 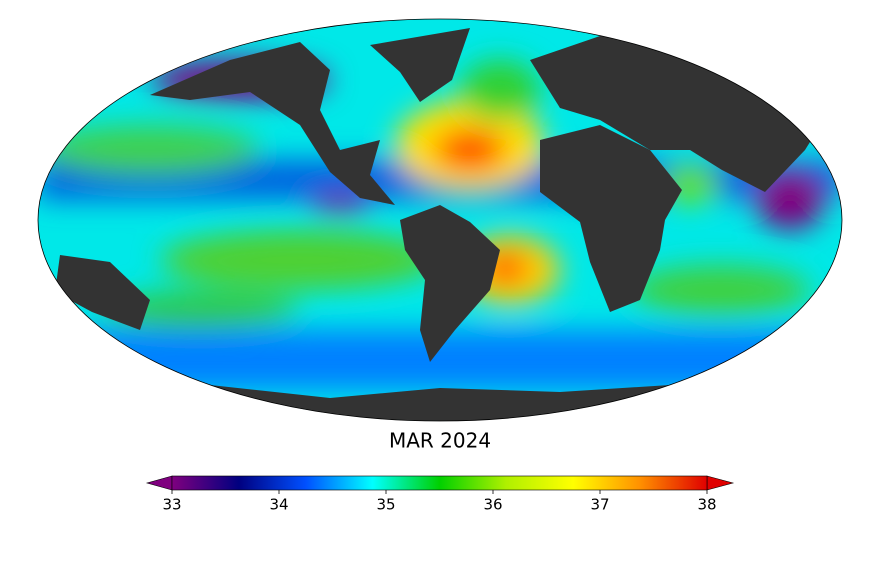 I want to click on map-title: MAR 2024, so click(x=440, y=441).